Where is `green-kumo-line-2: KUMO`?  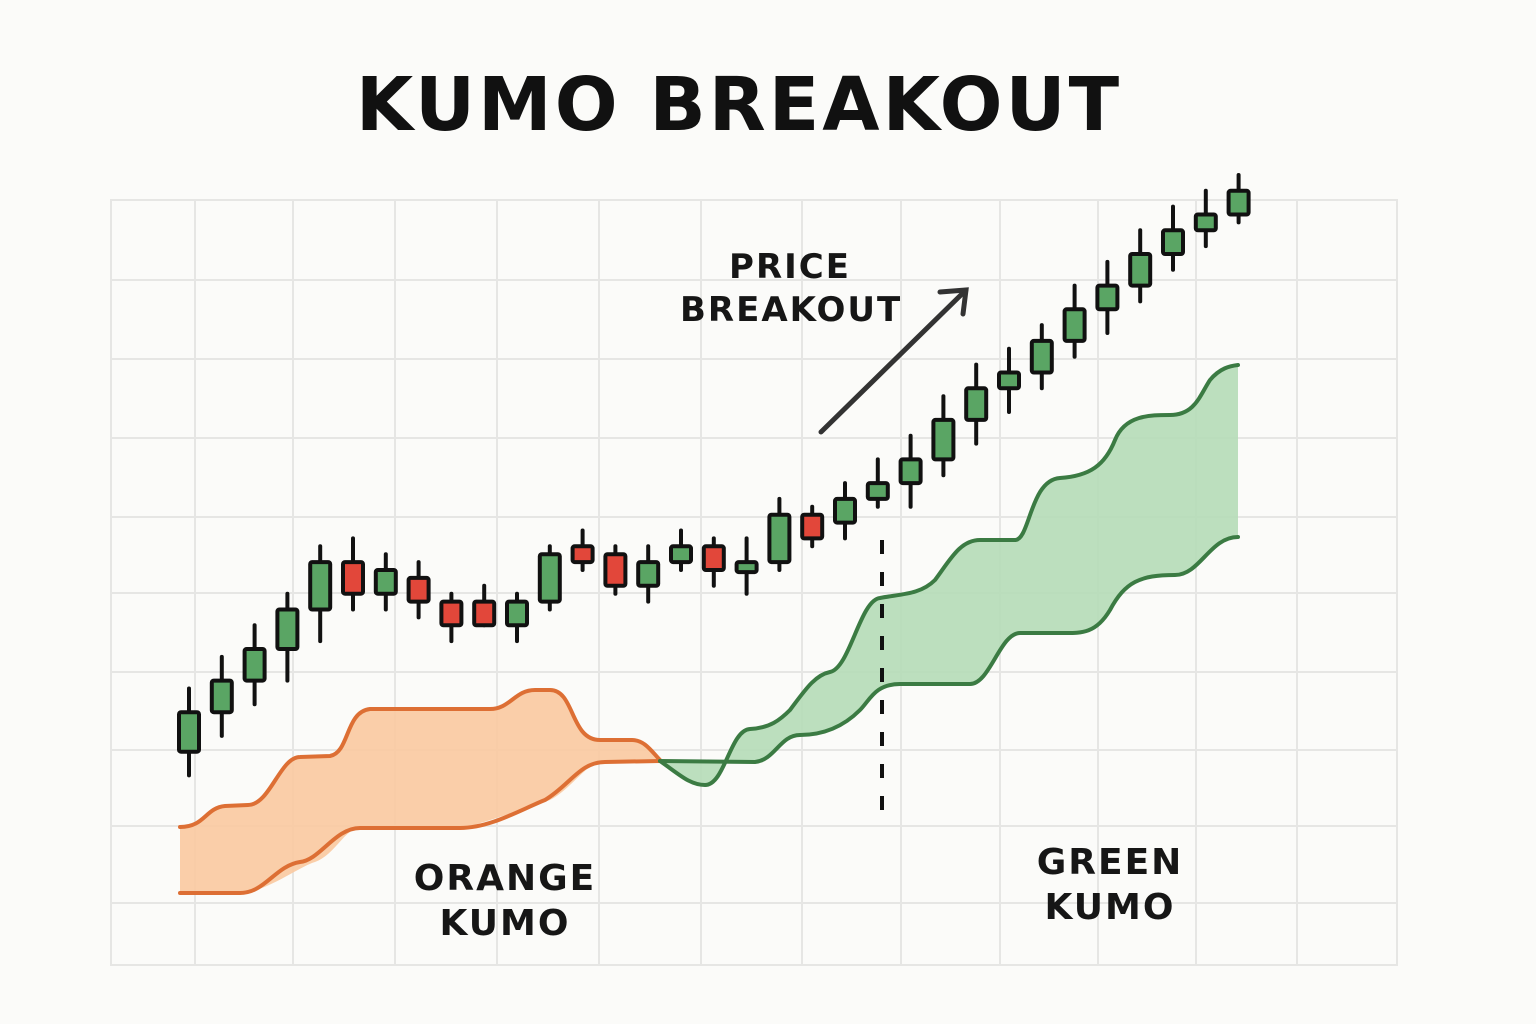
green-kumo-line-2: KUMO is located at coordinates (1110, 907).